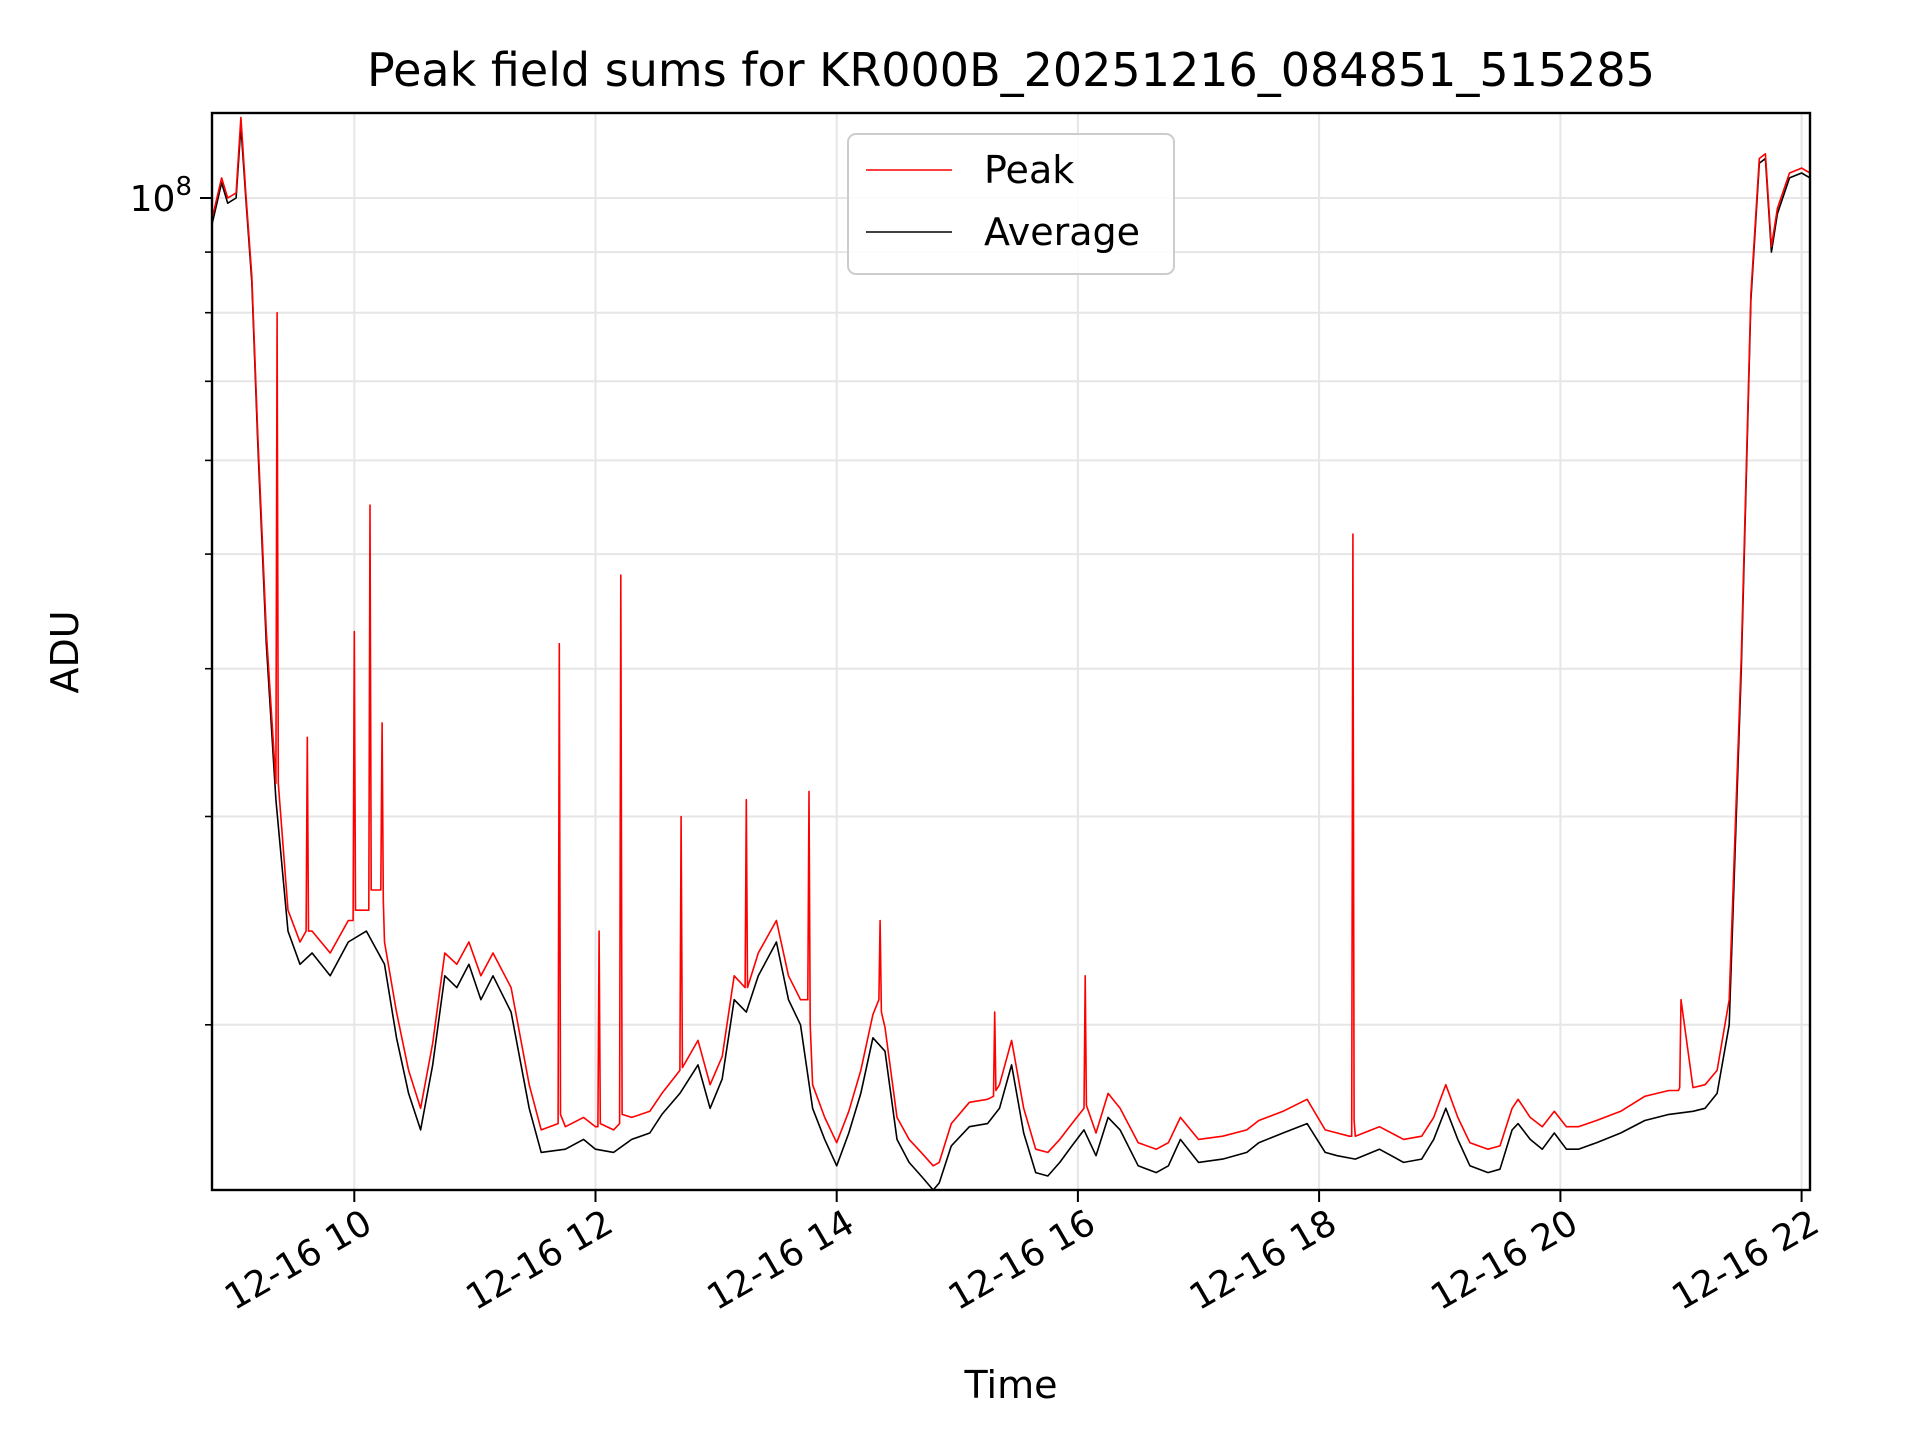 This screenshot has width=1920, height=1440. What do you see at coordinates (153, 199) in the screenshot?
I see `y-tick-label-base: 10` at bounding box center [153, 199].